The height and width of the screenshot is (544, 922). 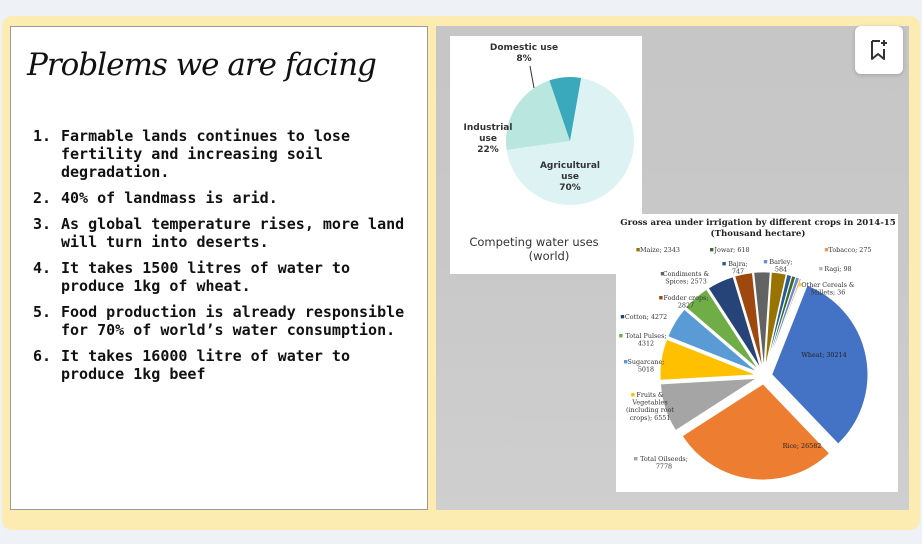 What do you see at coordinates (709, 404) in the screenshot?
I see `pie-slice-total-oilseeds` at bounding box center [709, 404].